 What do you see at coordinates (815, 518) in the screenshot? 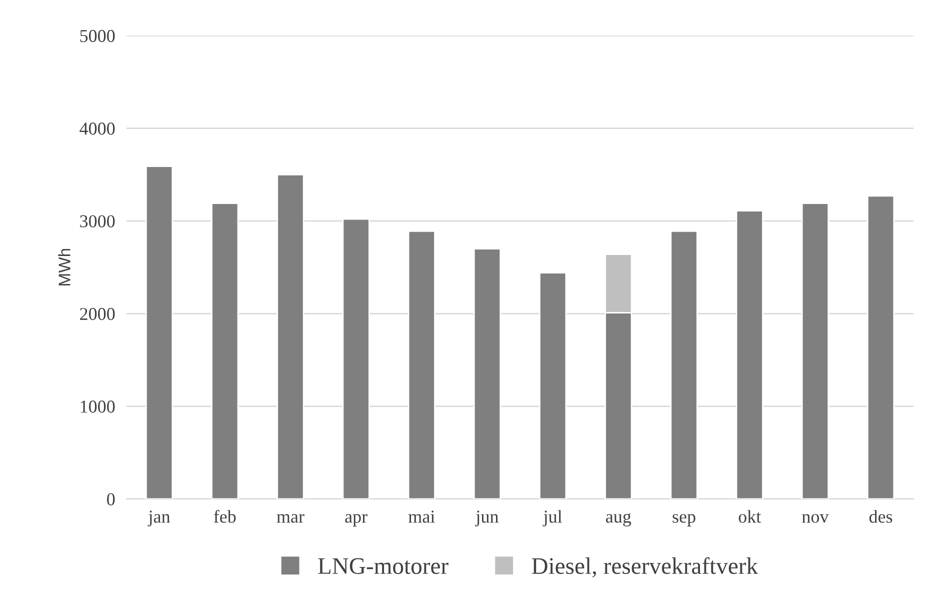
I see `x-tick-label: nov` at bounding box center [815, 518].